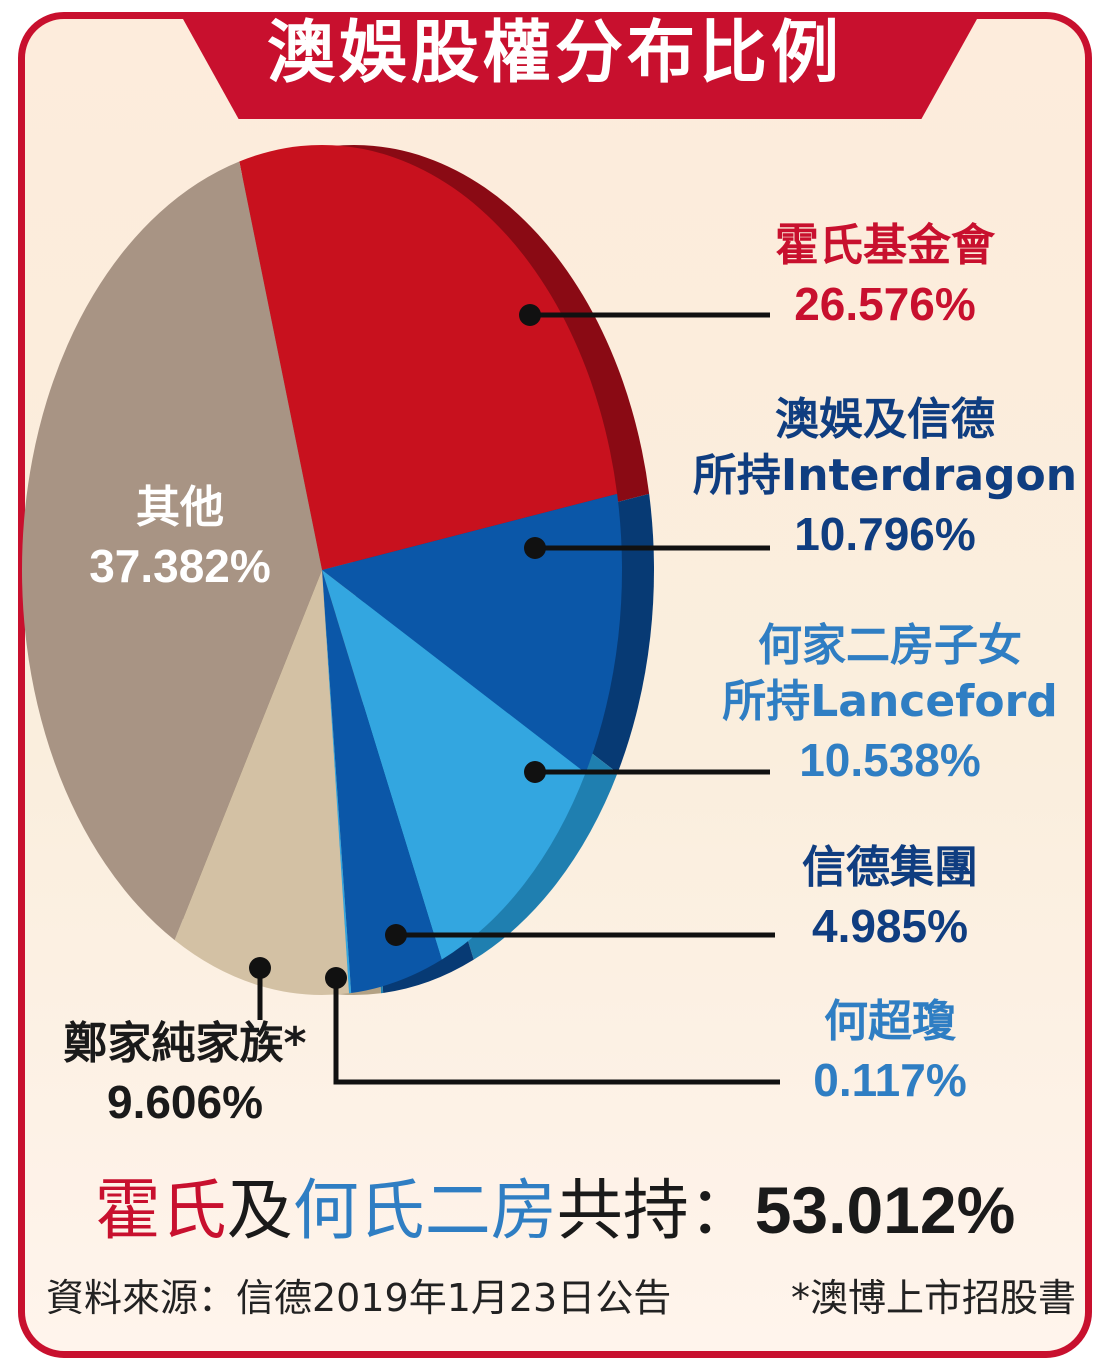 The image size is (1110, 1370). I want to click on slice-label-pansy-ho: 何超瓊 0.117%, so click(890, 1052).